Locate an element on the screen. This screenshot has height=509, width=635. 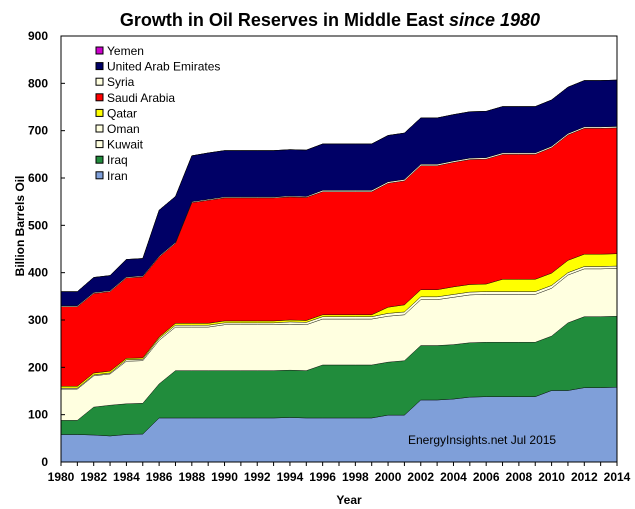
x-tick-label: 1994 is located at coordinates (290, 477).